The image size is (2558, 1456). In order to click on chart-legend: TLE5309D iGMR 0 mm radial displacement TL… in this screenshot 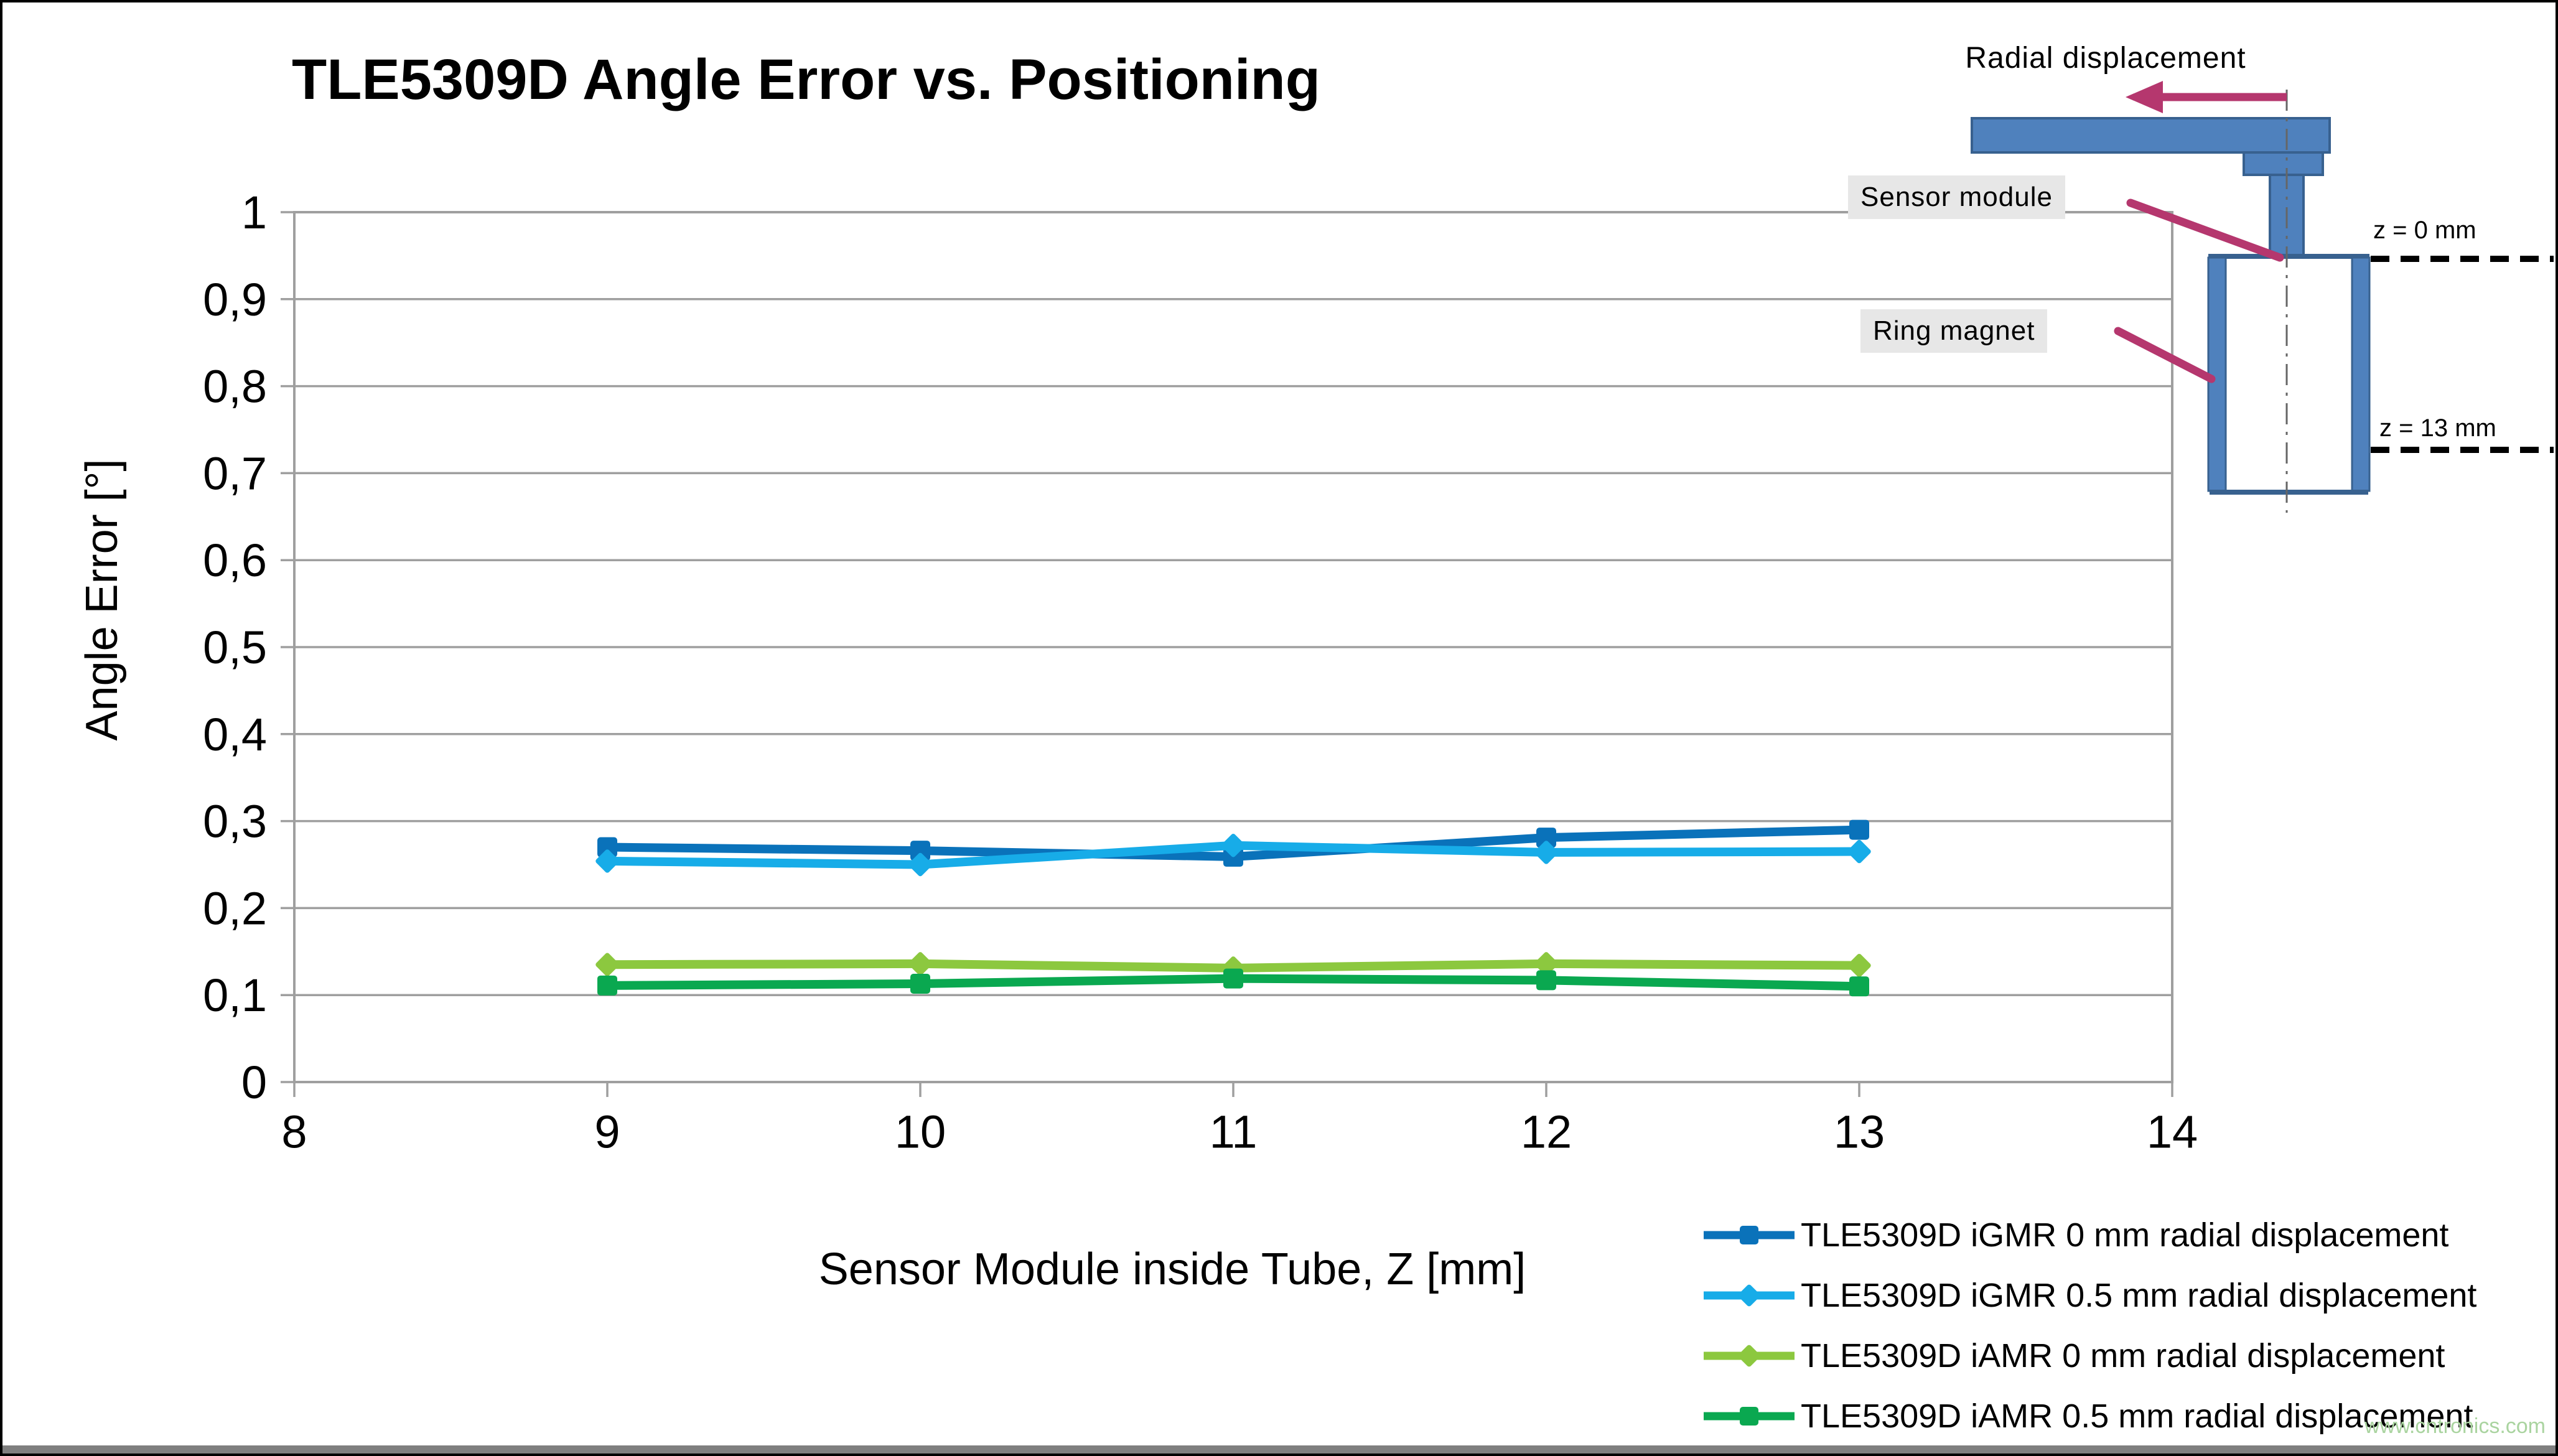, I will do `click(2089, 1326)`.